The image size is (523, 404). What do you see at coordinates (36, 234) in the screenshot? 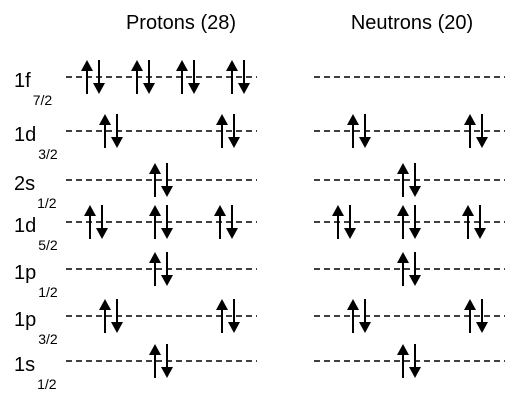
I see `level-label-1d5/2: 1d5/2` at bounding box center [36, 234].